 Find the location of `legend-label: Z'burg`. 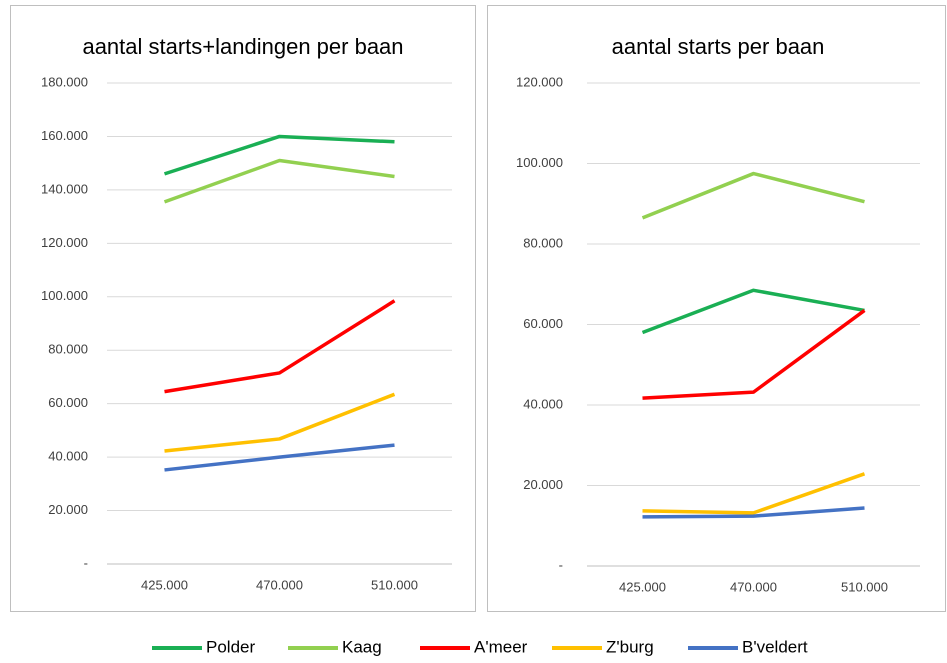

legend-label: Z'burg is located at coordinates (630, 646).